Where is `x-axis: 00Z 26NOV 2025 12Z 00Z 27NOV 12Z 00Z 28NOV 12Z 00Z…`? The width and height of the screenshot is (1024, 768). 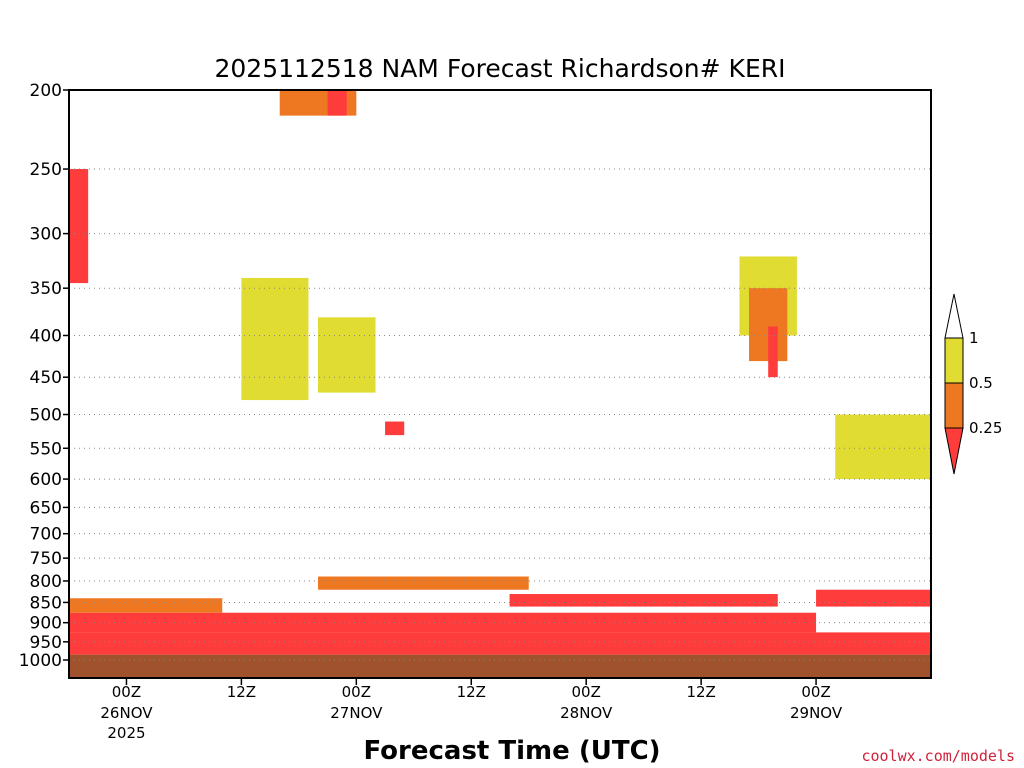 x-axis: 00Z 26NOV 2025 12Z 00Z 27NOV 12Z 00Z 28NOV 12Z 00Z… is located at coordinates (471, 710).